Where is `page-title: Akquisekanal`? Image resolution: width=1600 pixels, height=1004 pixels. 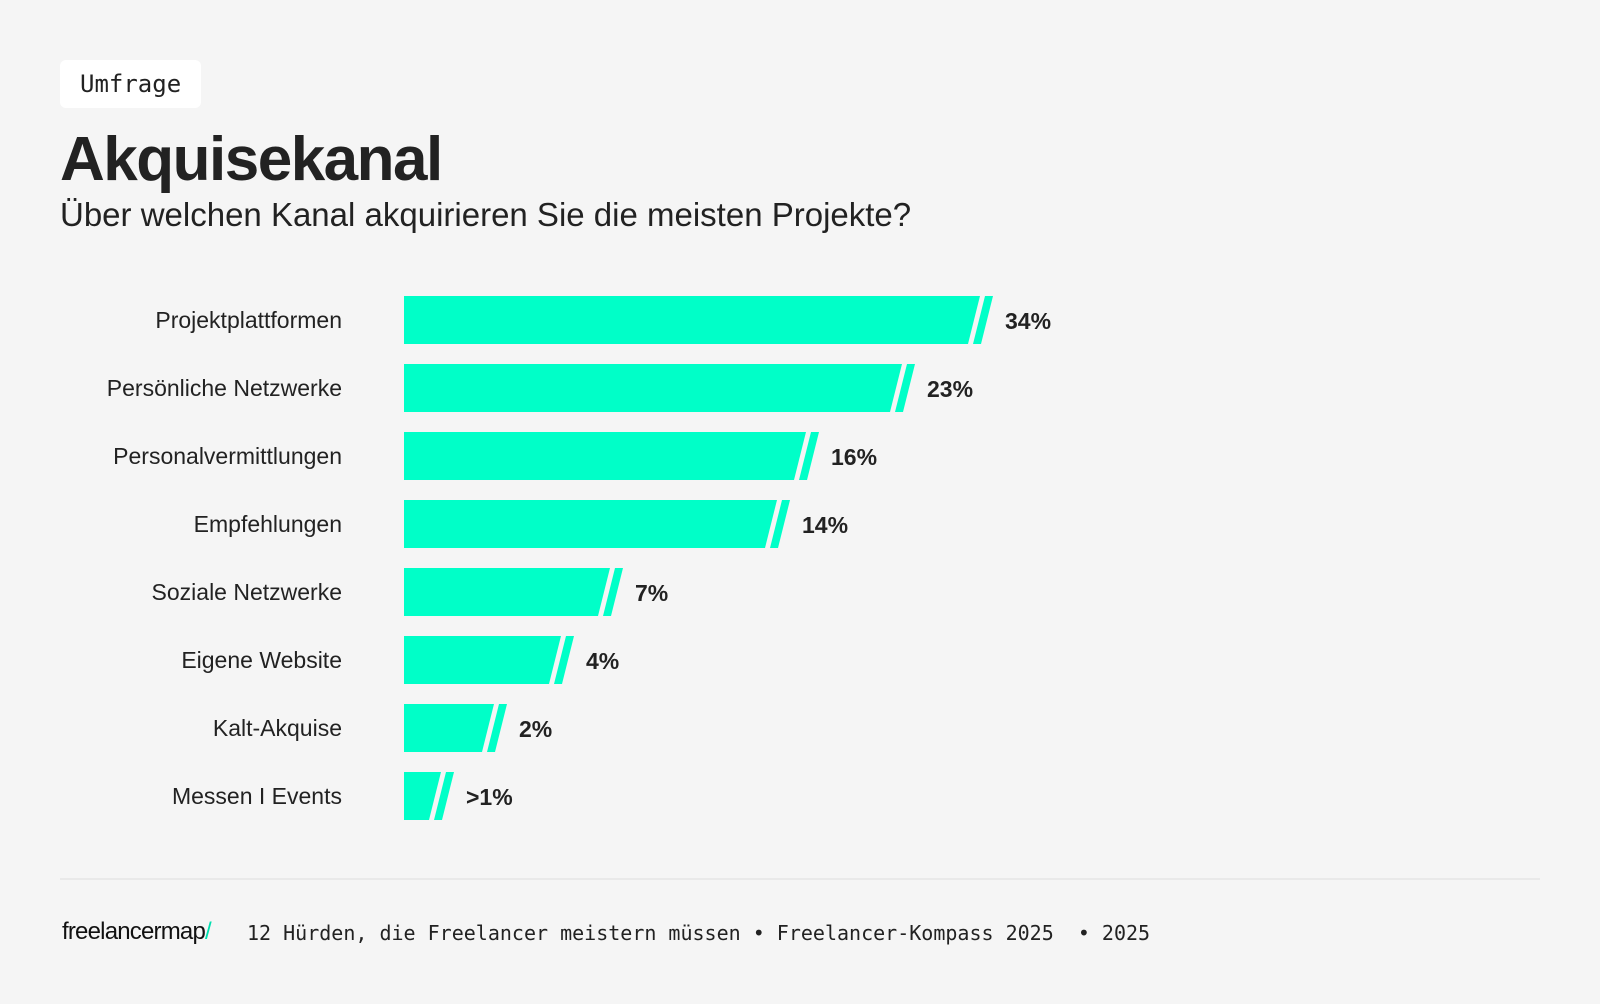 page-title: Akquisekanal is located at coordinates (251, 159).